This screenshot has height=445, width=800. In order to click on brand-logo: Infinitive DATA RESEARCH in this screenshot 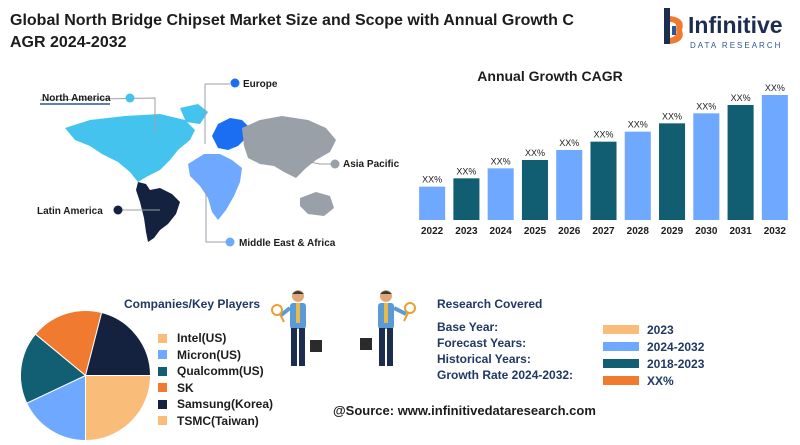, I will do `click(728, 31)`.